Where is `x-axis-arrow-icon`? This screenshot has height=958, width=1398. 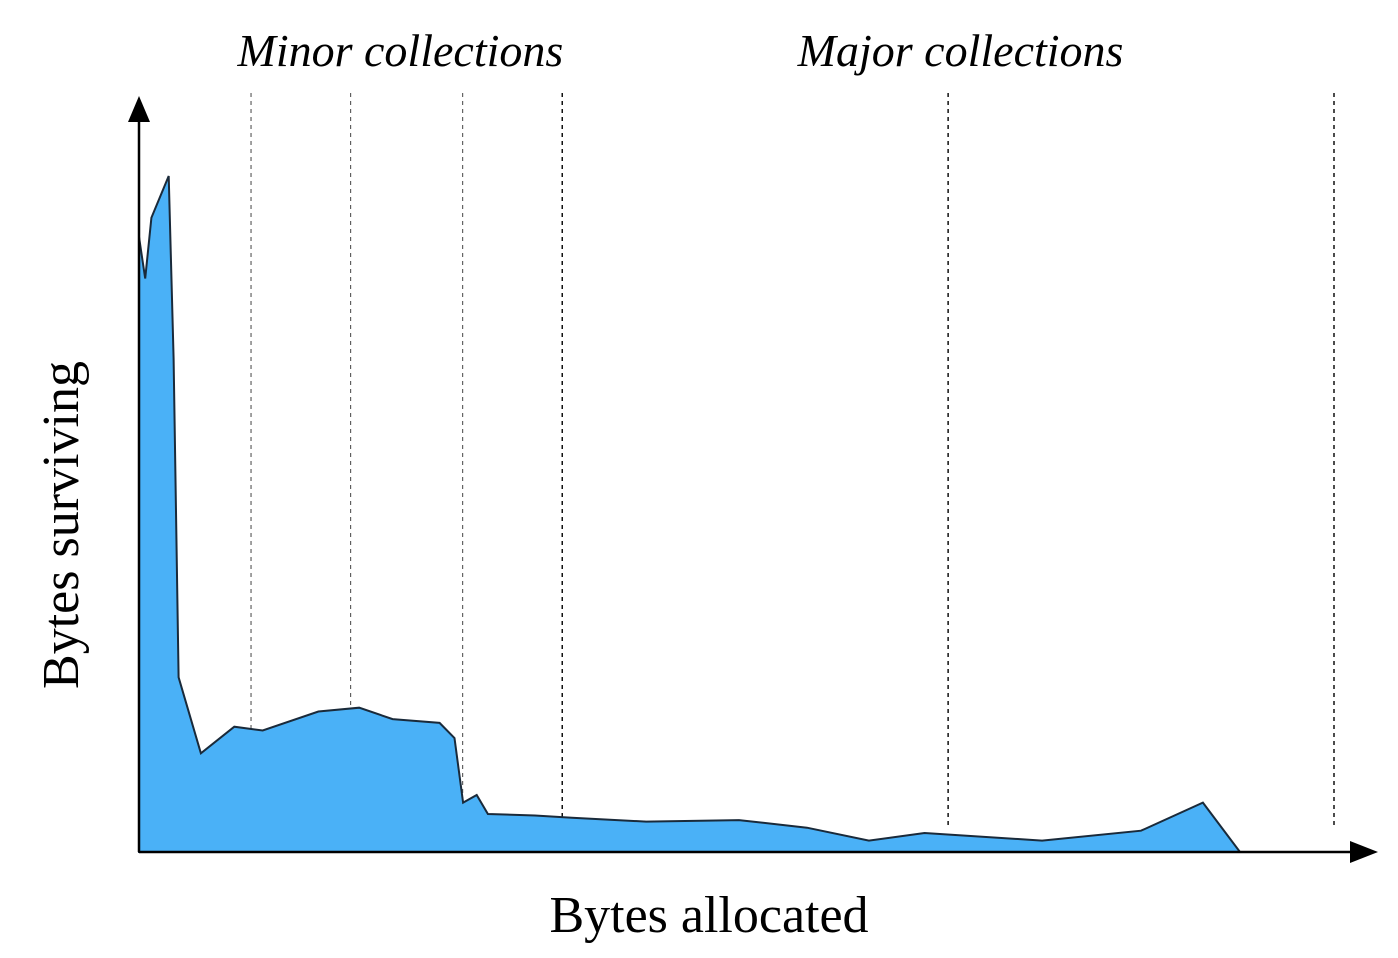
x-axis-arrow-icon is located at coordinates (1364, 852).